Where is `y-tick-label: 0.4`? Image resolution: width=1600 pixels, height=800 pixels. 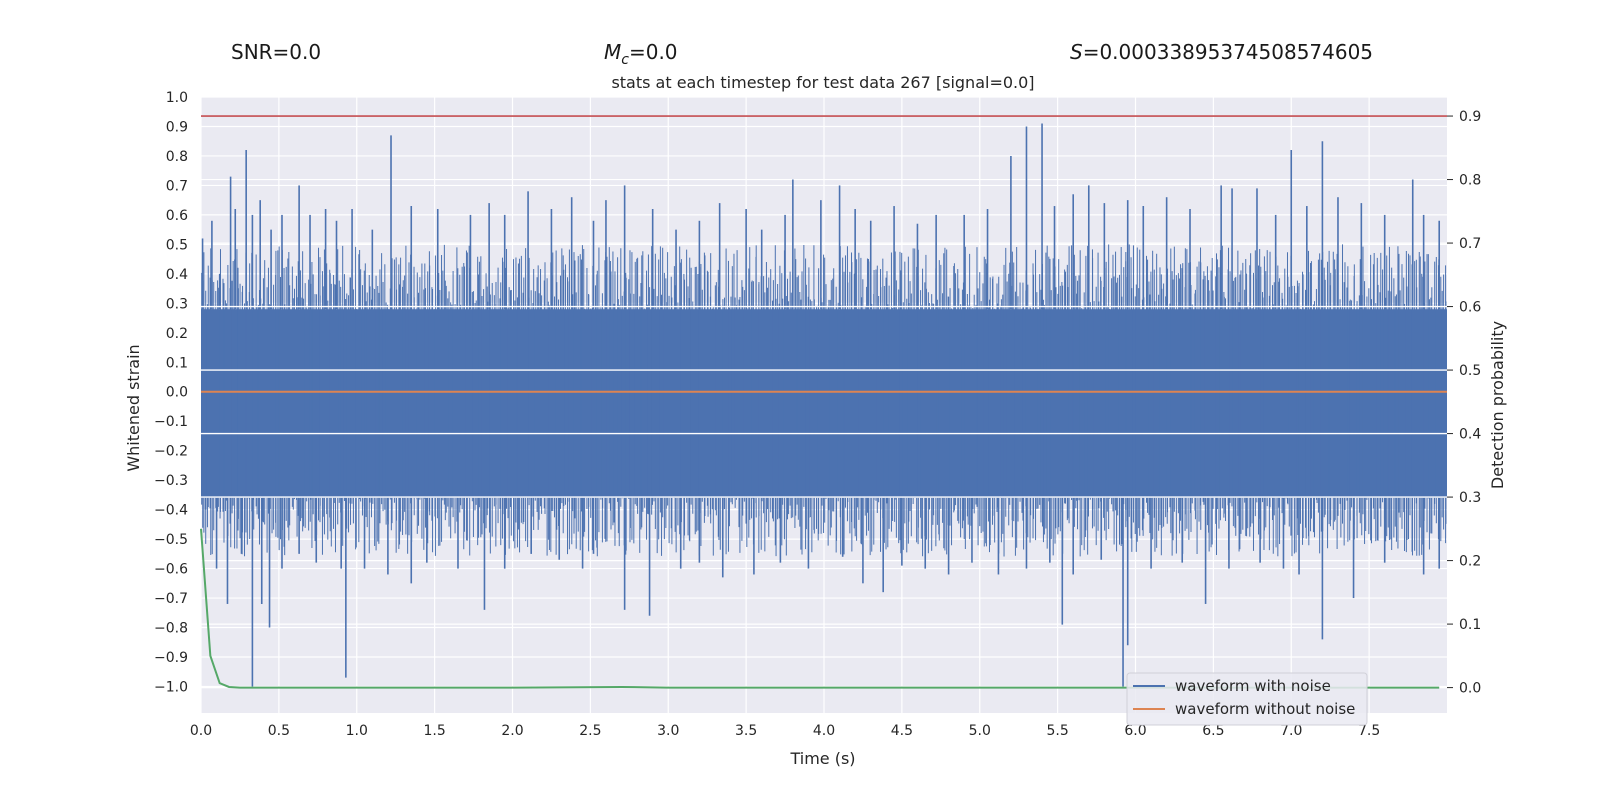
y-tick-label: 0.4 is located at coordinates (177, 275).